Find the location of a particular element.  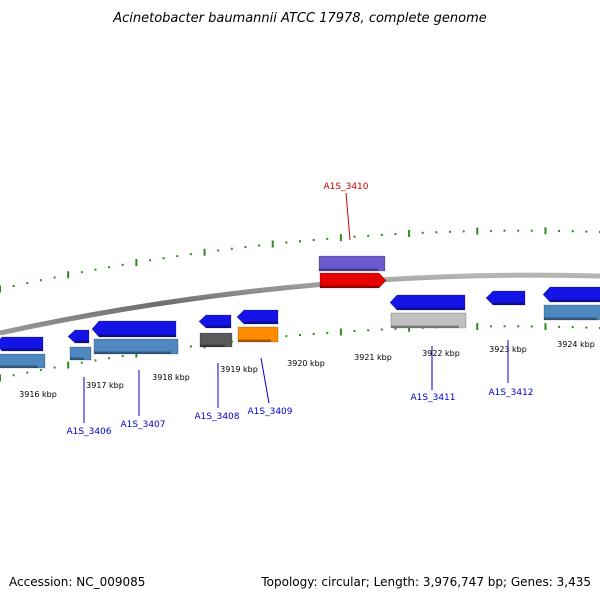

tick-label: 3921 kbp is located at coordinates (373, 357).